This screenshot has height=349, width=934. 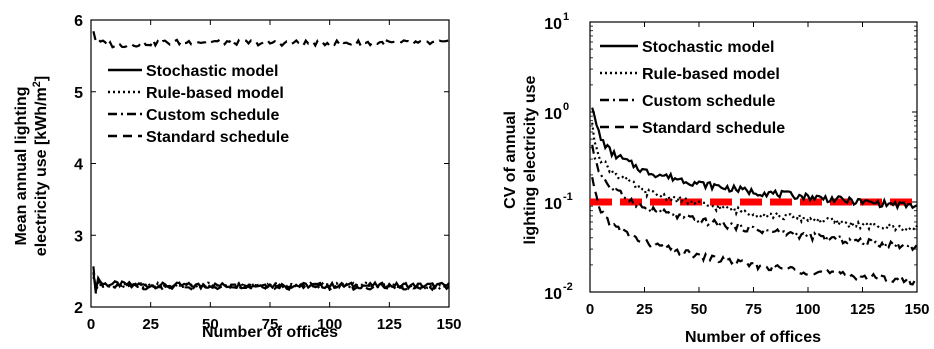 I want to click on y-axis-label-line2: lighting electricity use, so click(x=530, y=159).